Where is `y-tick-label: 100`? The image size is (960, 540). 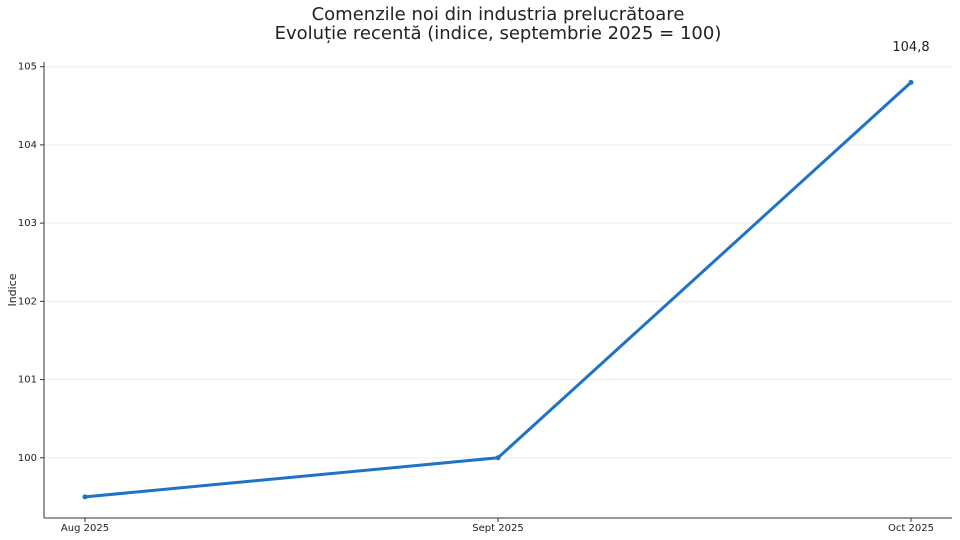
y-tick-label: 100 is located at coordinates (27, 458).